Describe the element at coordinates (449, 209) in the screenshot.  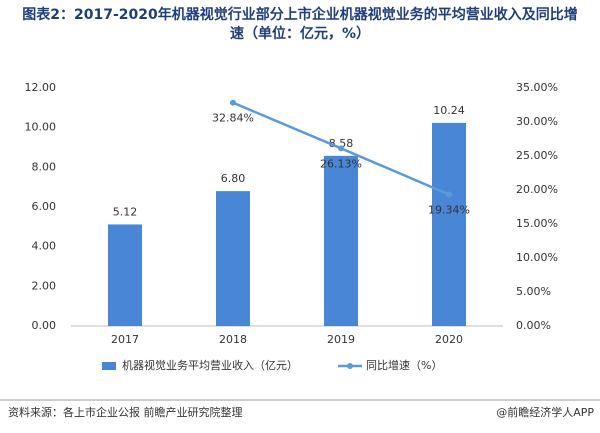
I see `data-label: 19.34%` at that location.